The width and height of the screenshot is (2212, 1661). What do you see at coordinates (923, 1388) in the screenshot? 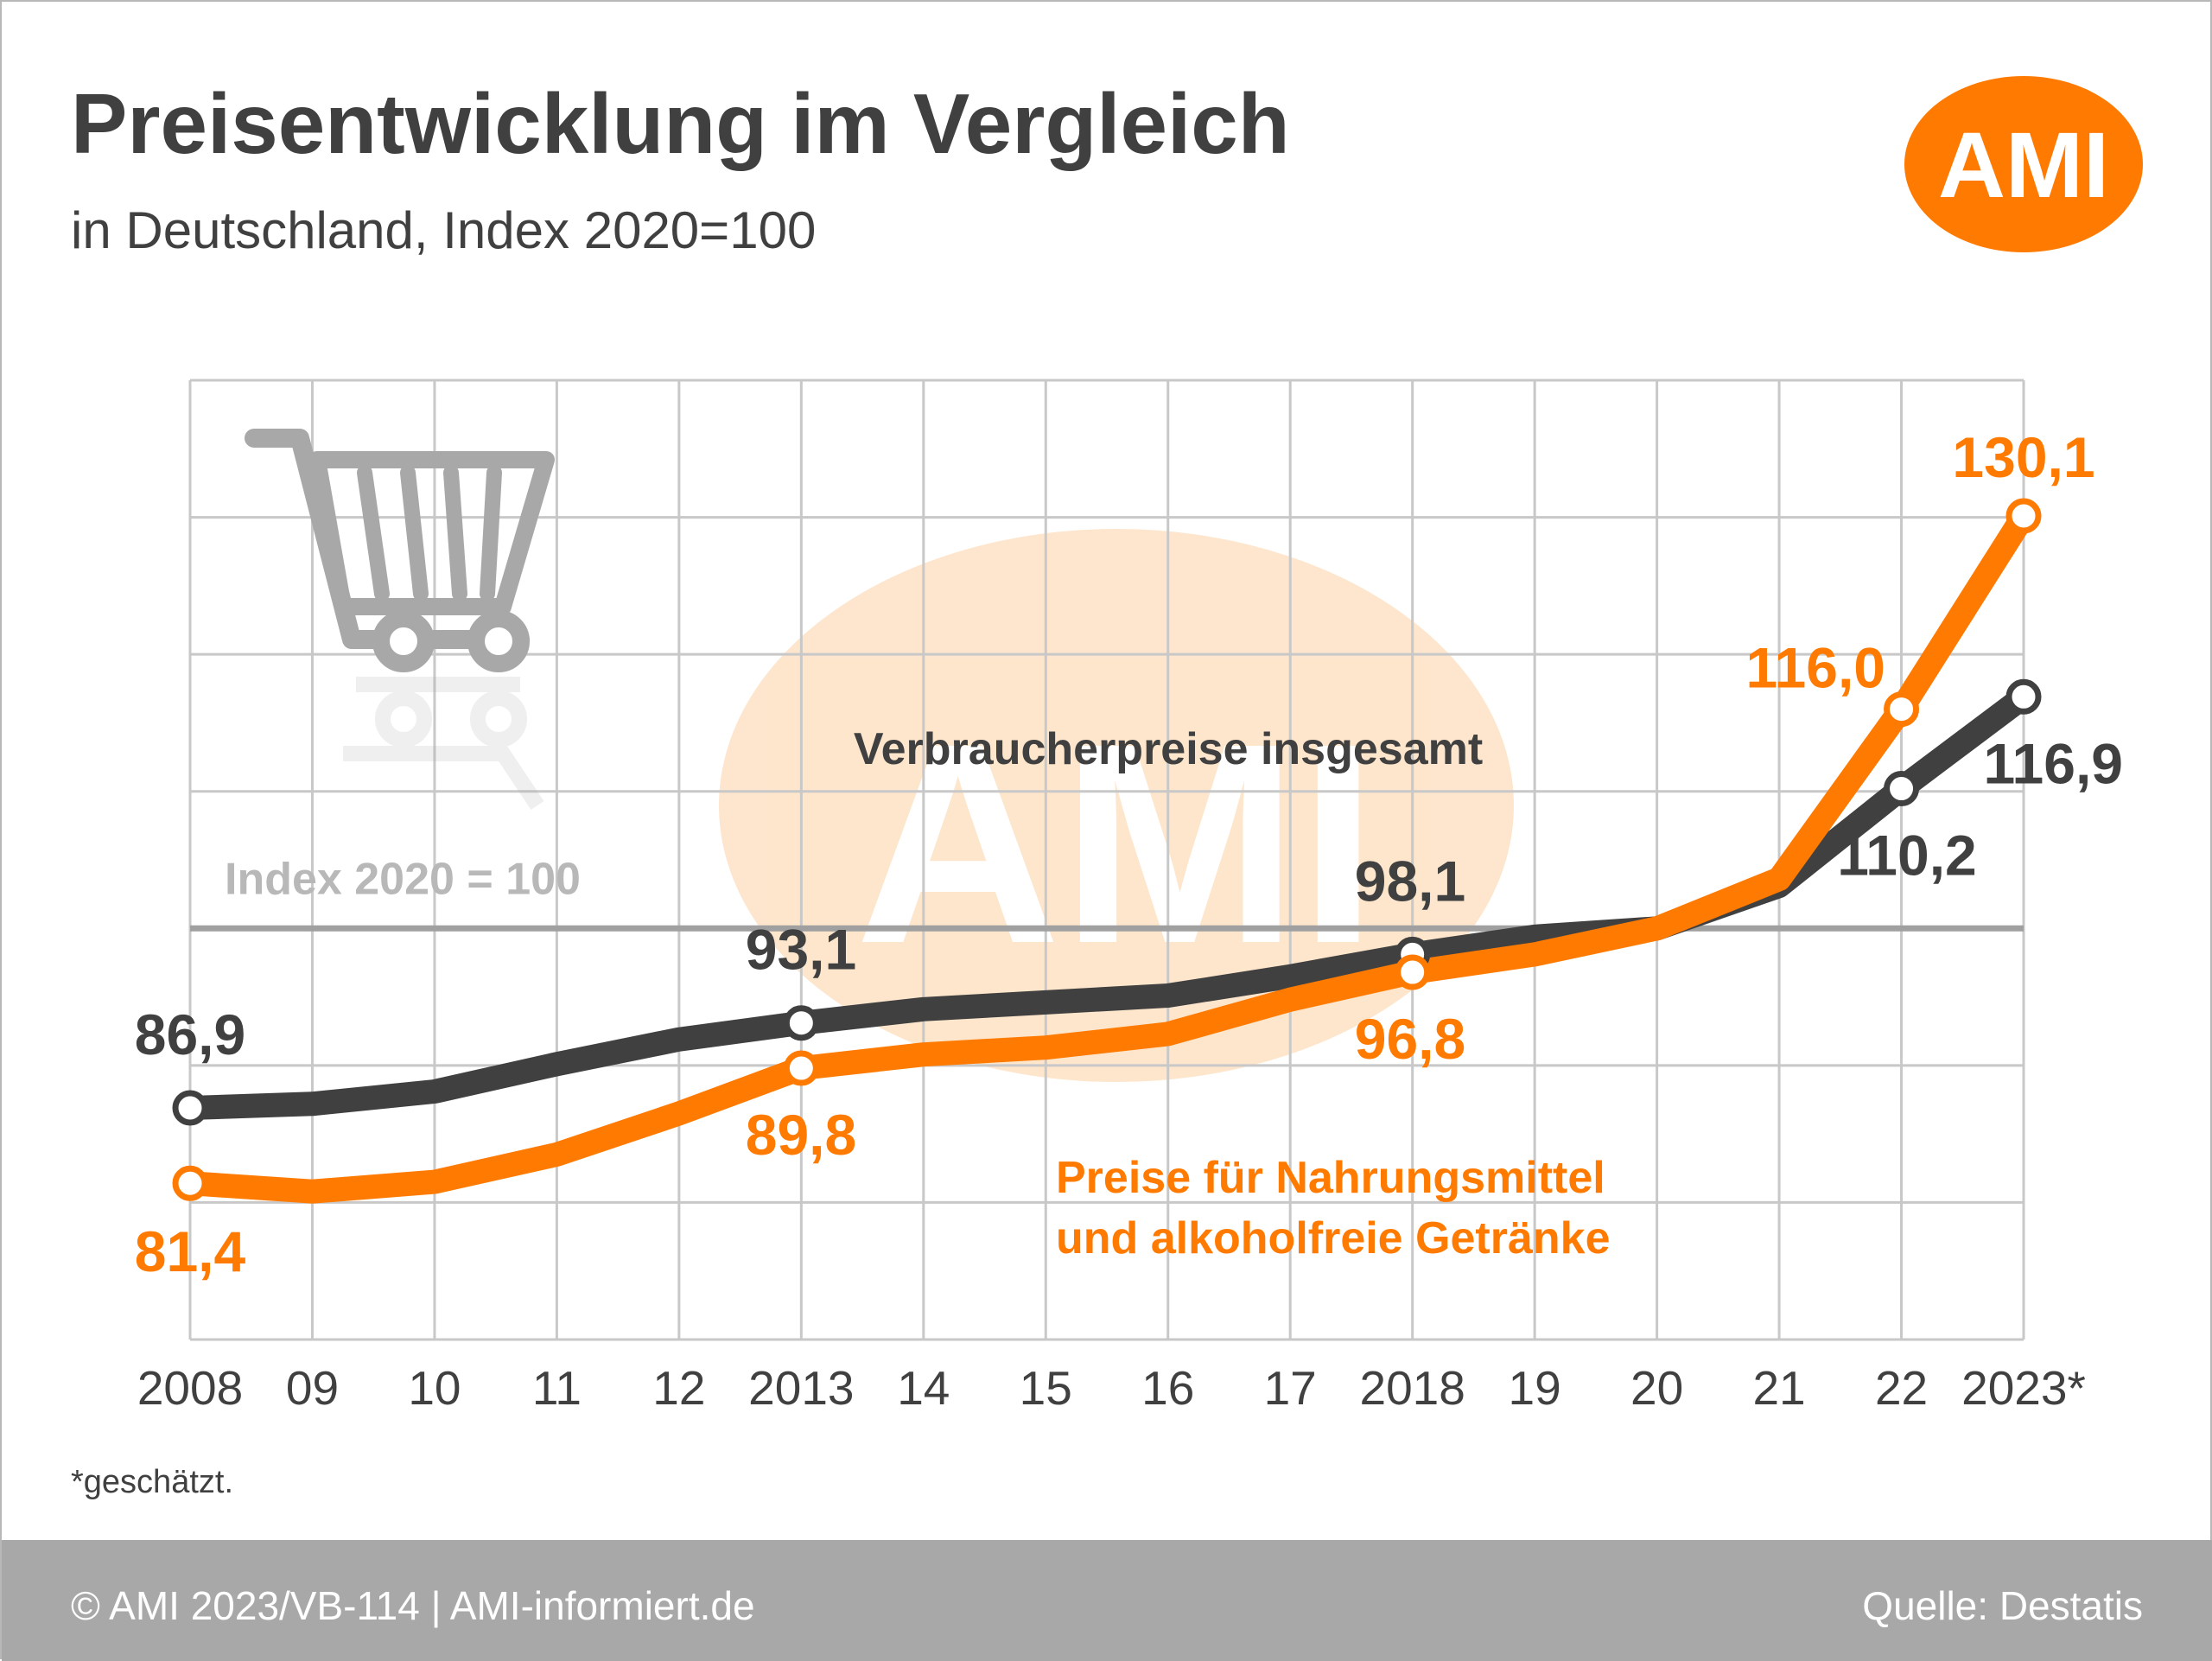
I see `x-tick-label: 14` at bounding box center [923, 1388].